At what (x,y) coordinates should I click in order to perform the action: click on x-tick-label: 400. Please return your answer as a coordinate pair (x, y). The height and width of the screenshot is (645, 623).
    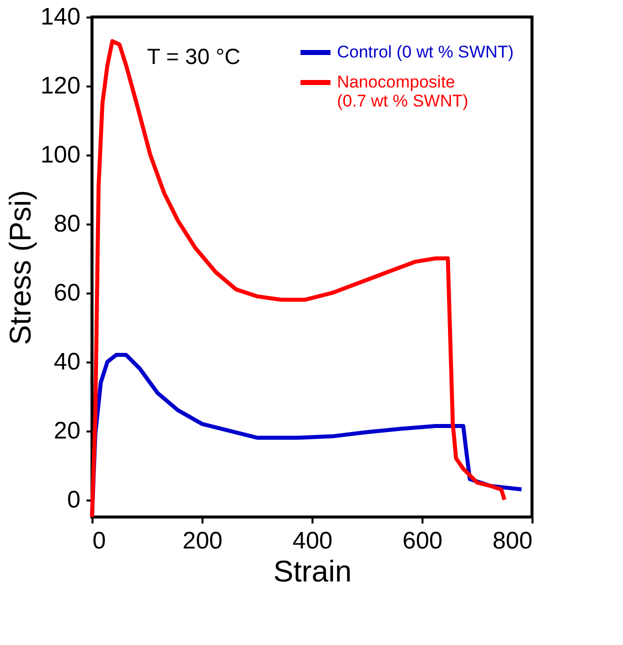
    Looking at the image, I should click on (312, 541).